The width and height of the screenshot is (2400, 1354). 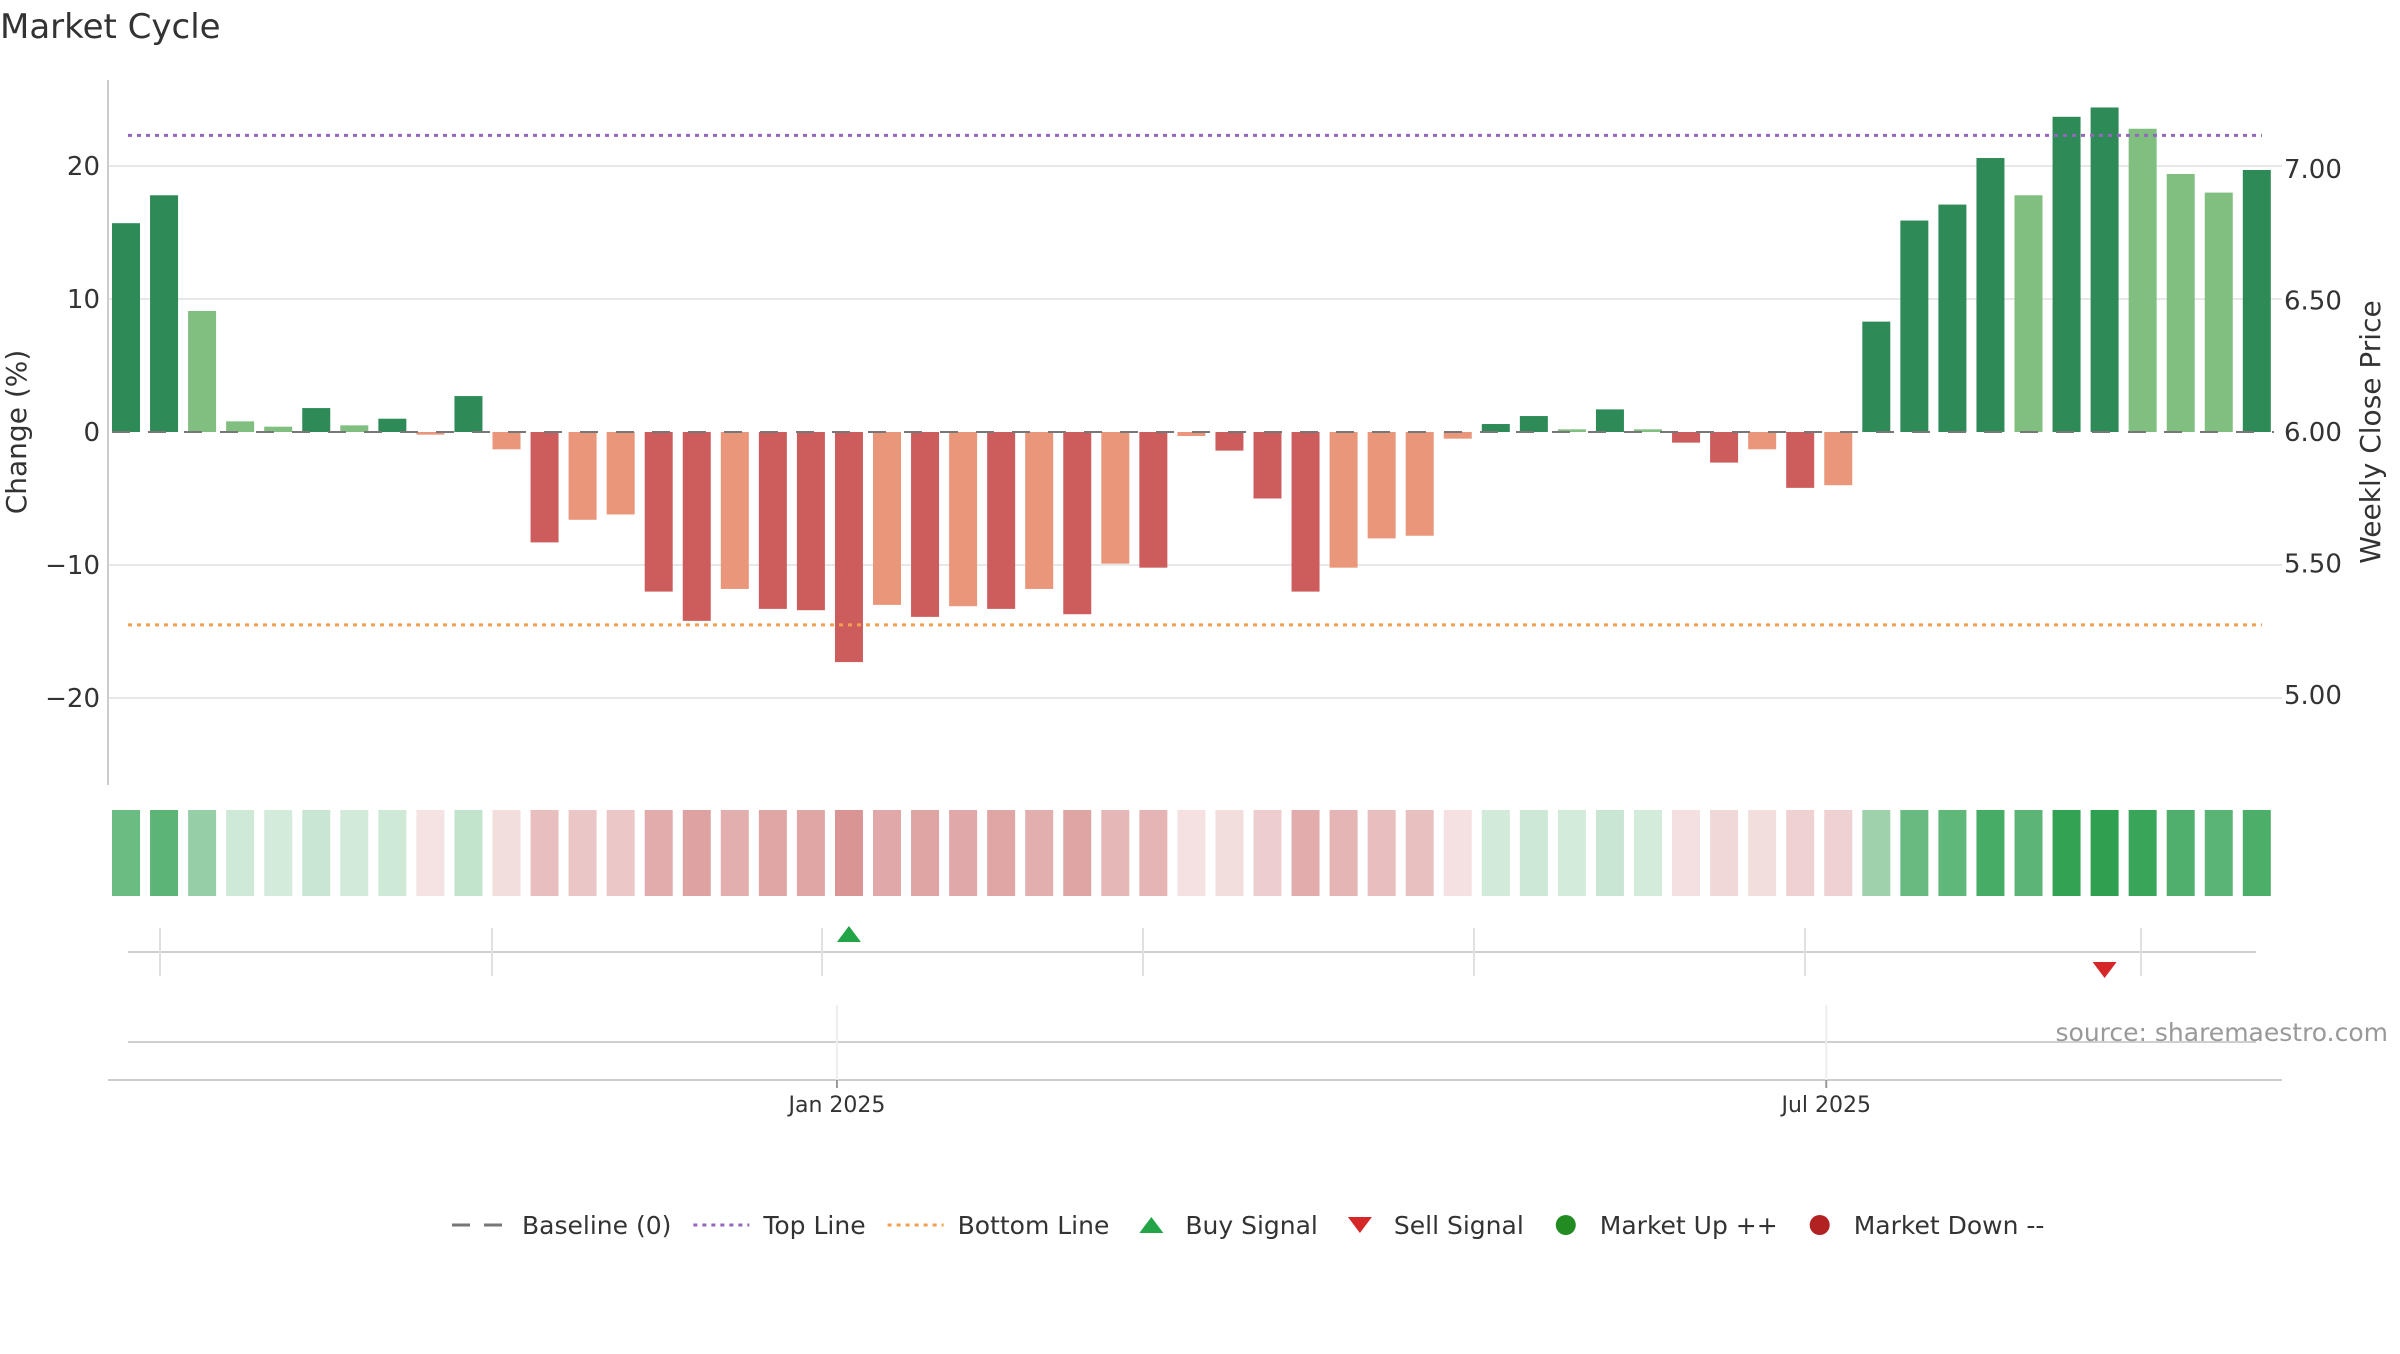 What do you see at coordinates (1949, 1225) in the screenshot?
I see `legend-label: Market Down --` at bounding box center [1949, 1225].